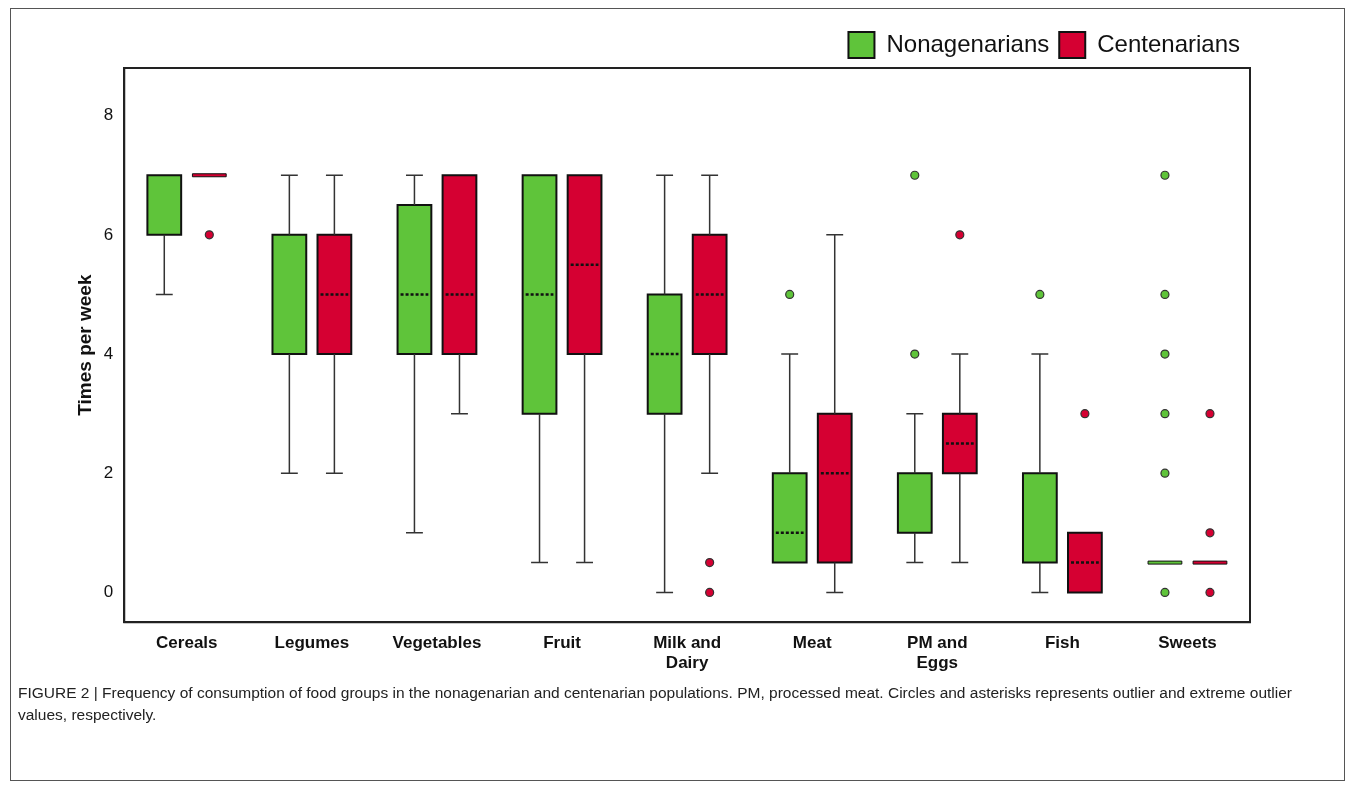  I want to click on y-tick-label: 4, so click(108, 353).